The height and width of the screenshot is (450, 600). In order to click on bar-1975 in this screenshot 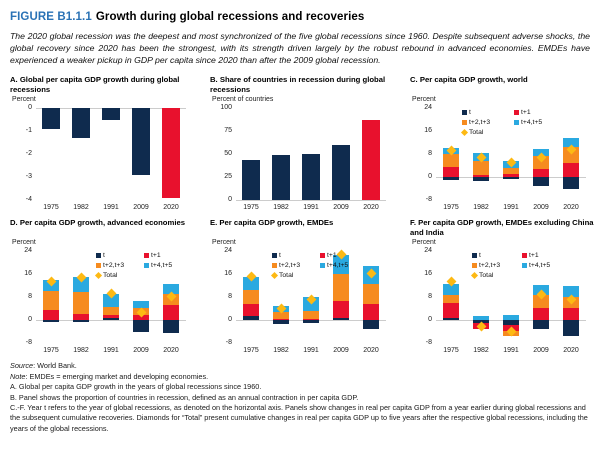, I will do `click(251, 180)`.